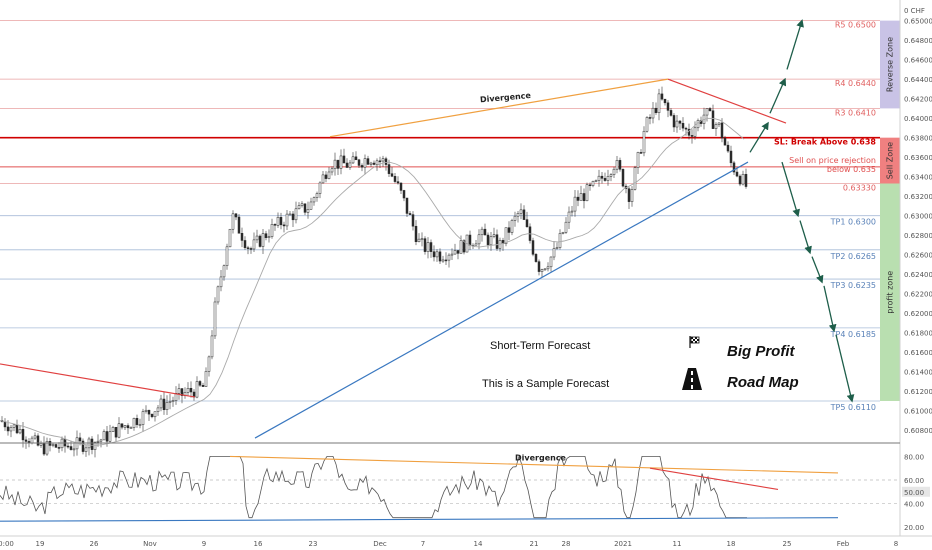  I want to click on time-tick-label: 23, so click(313, 544).